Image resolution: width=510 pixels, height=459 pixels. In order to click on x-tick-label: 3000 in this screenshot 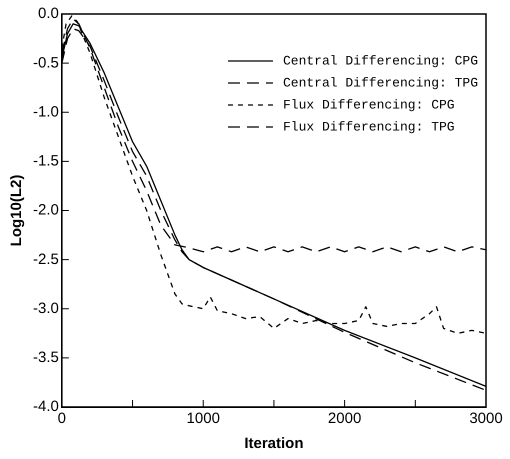, I will do `click(486, 419)`.